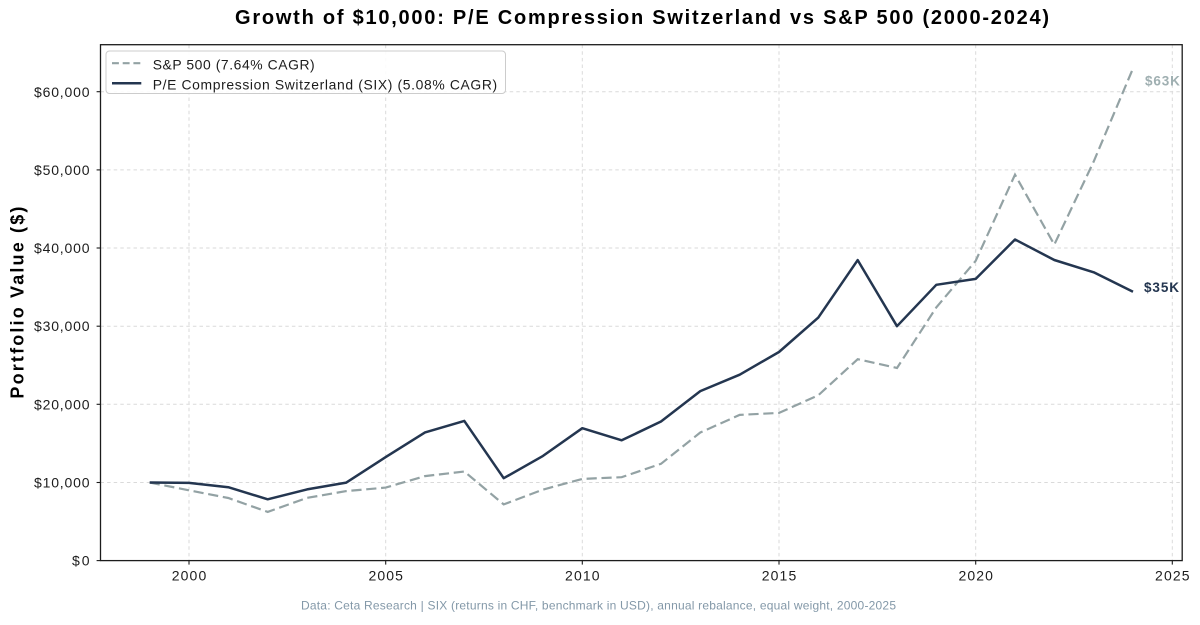 The height and width of the screenshot is (625, 1200). What do you see at coordinates (18, 303) in the screenshot?
I see `svg-text: Portfolio Value ($)` at bounding box center [18, 303].